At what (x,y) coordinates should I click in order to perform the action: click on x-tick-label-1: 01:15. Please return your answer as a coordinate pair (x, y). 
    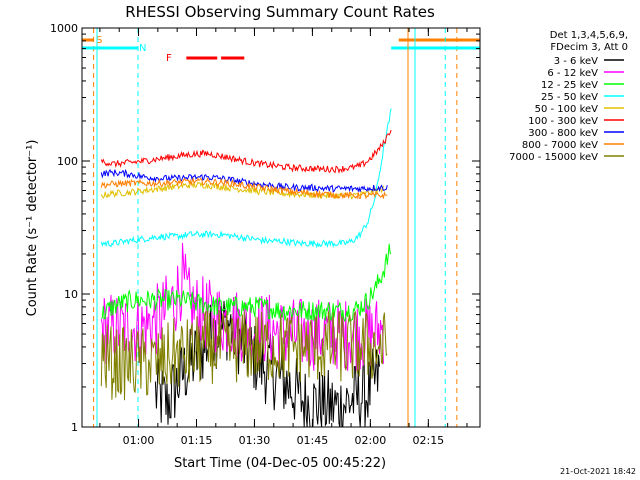
    Looking at the image, I should click on (197, 440).